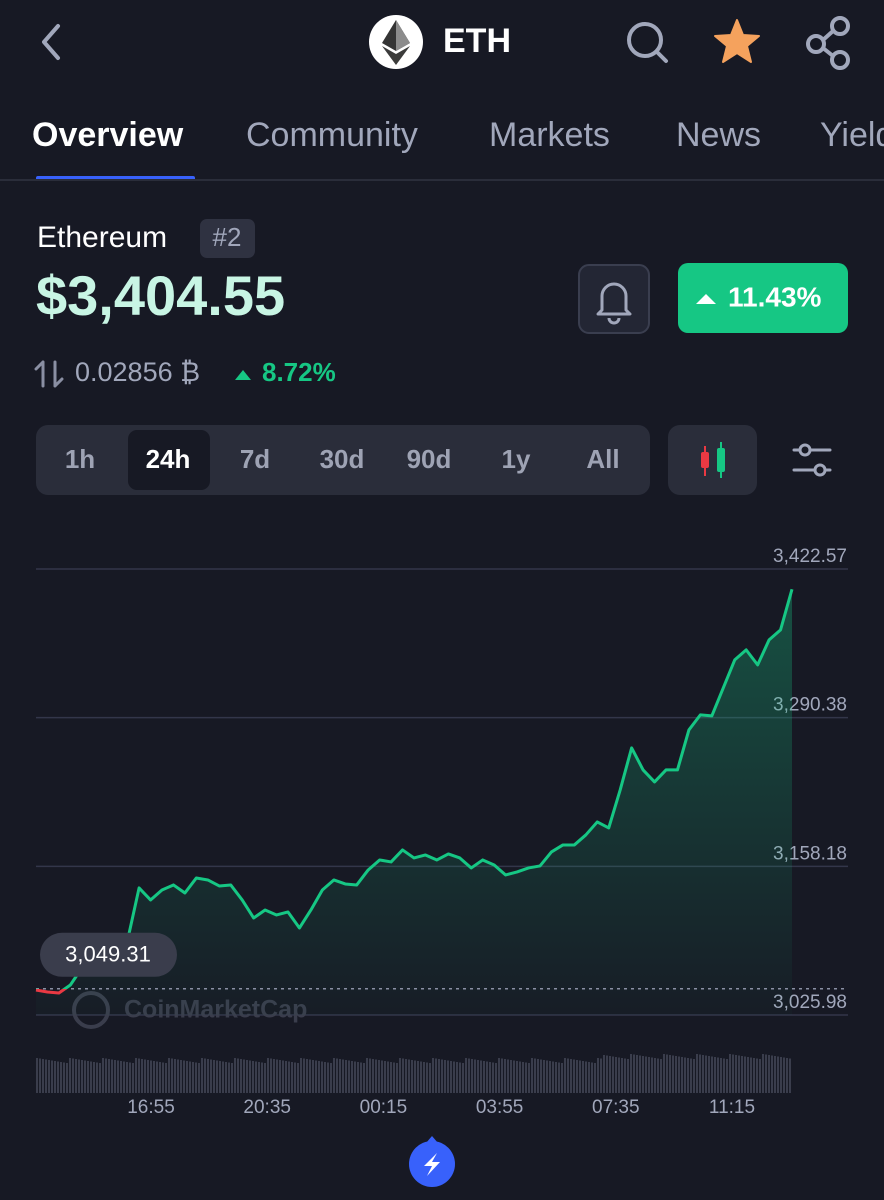 The width and height of the screenshot is (884, 1200). Describe the element at coordinates (763, 298) in the screenshot. I see `change-badge` at that location.